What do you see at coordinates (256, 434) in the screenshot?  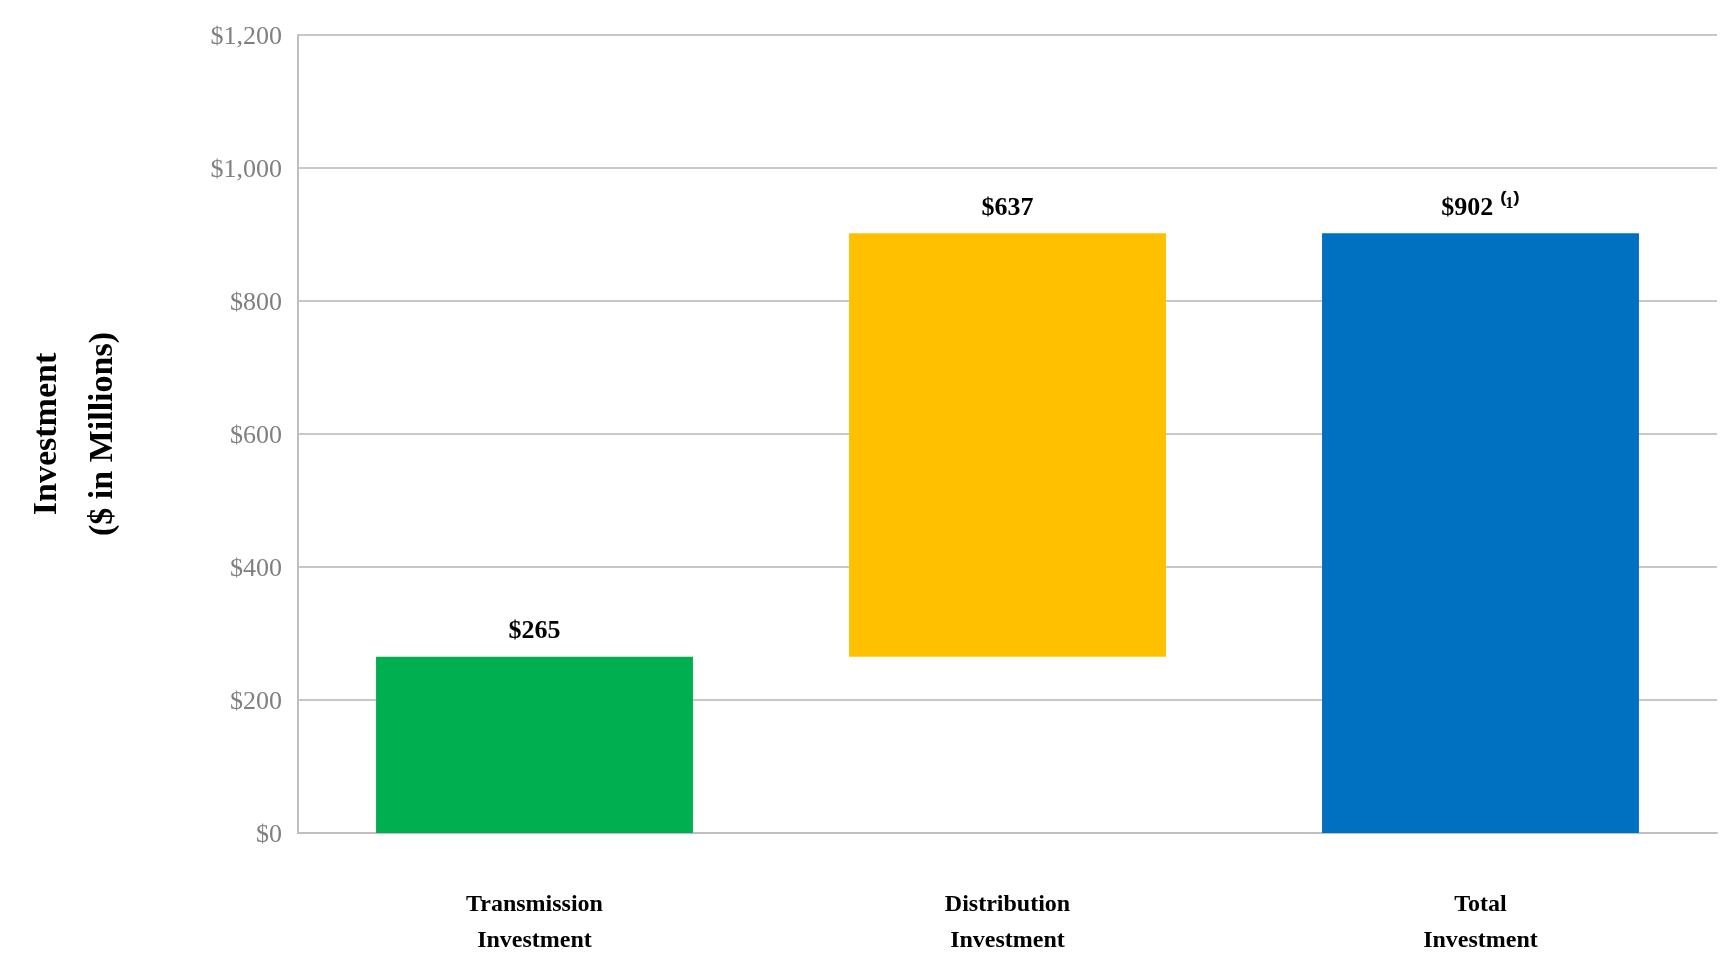 I see `y-tick-label: $600` at bounding box center [256, 434].